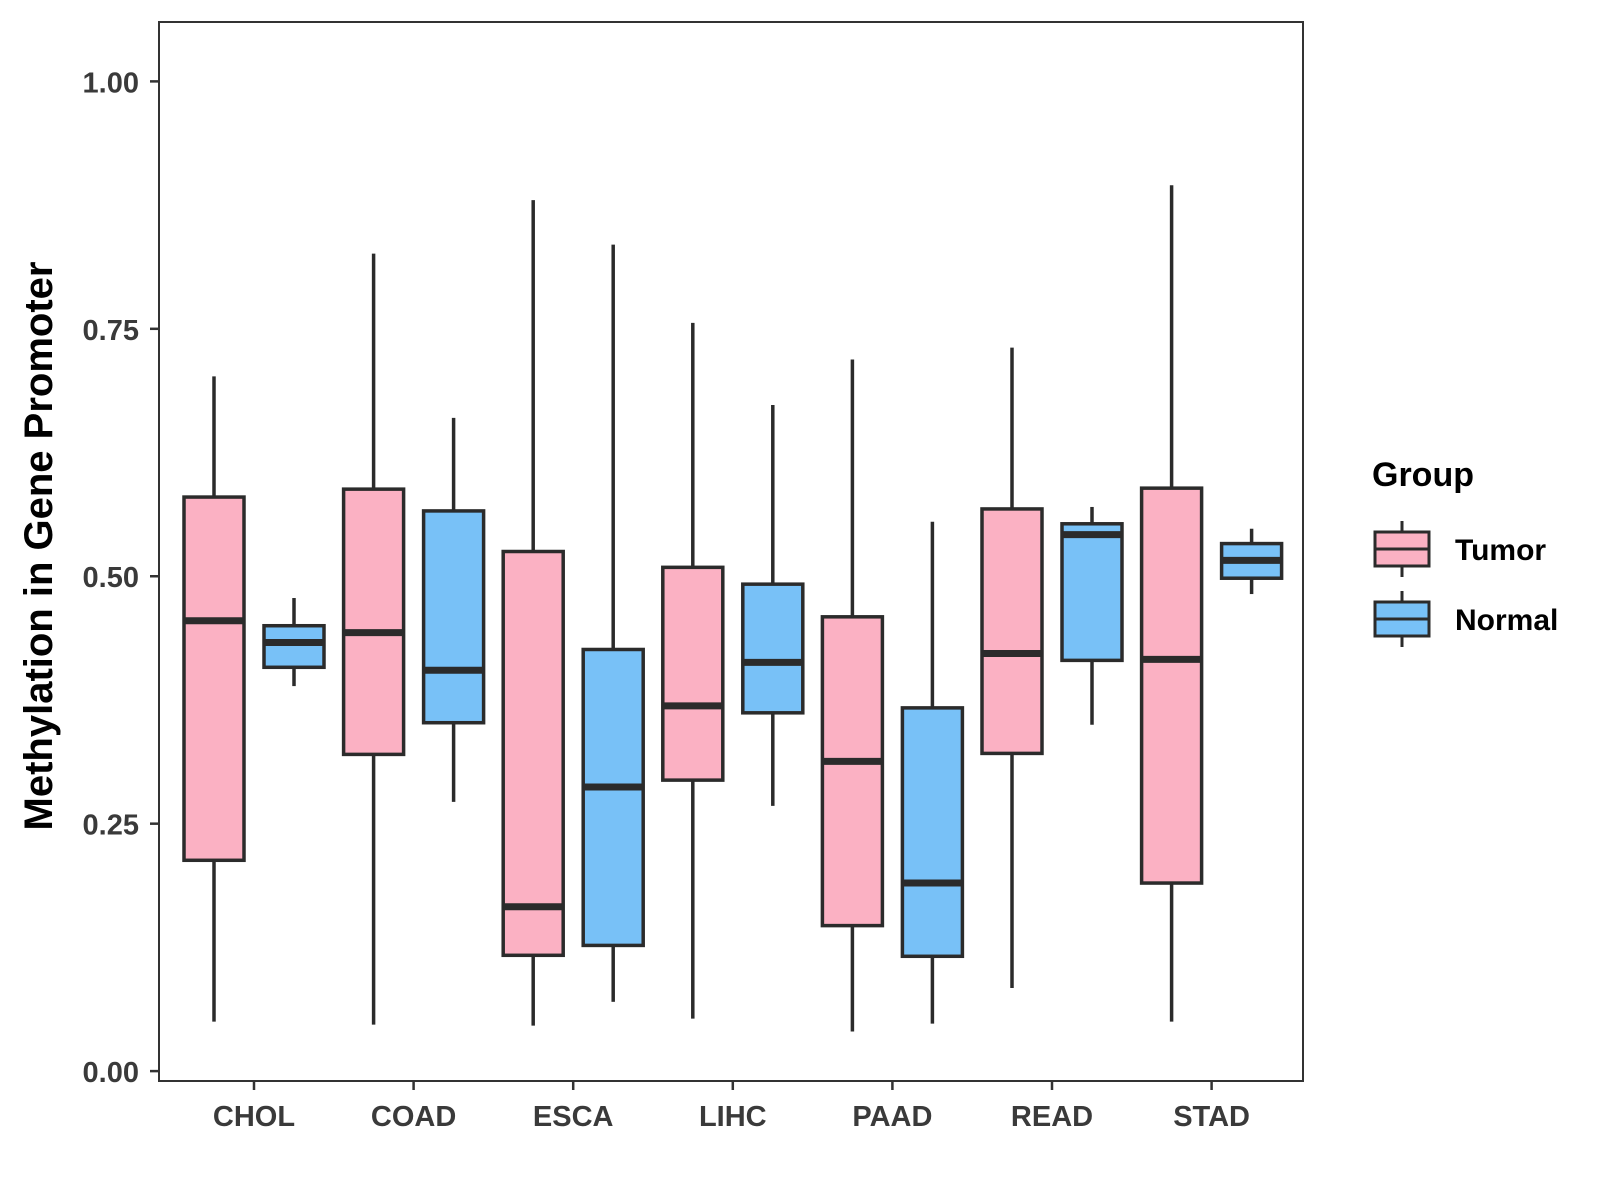 The width and height of the screenshot is (1600, 1200). I want to click on box-normal-read, so click(1092, 615).